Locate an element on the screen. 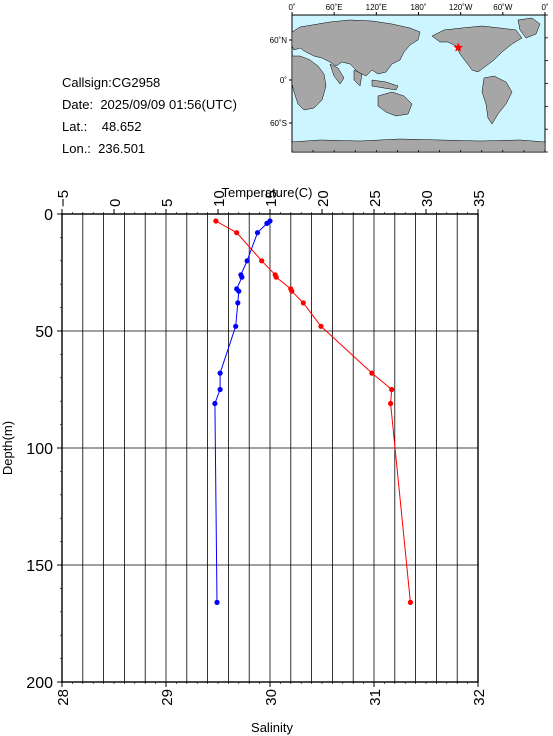 This screenshot has height=736, width=553. lat-row: Lat.: 48.652 is located at coordinates (149, 127).